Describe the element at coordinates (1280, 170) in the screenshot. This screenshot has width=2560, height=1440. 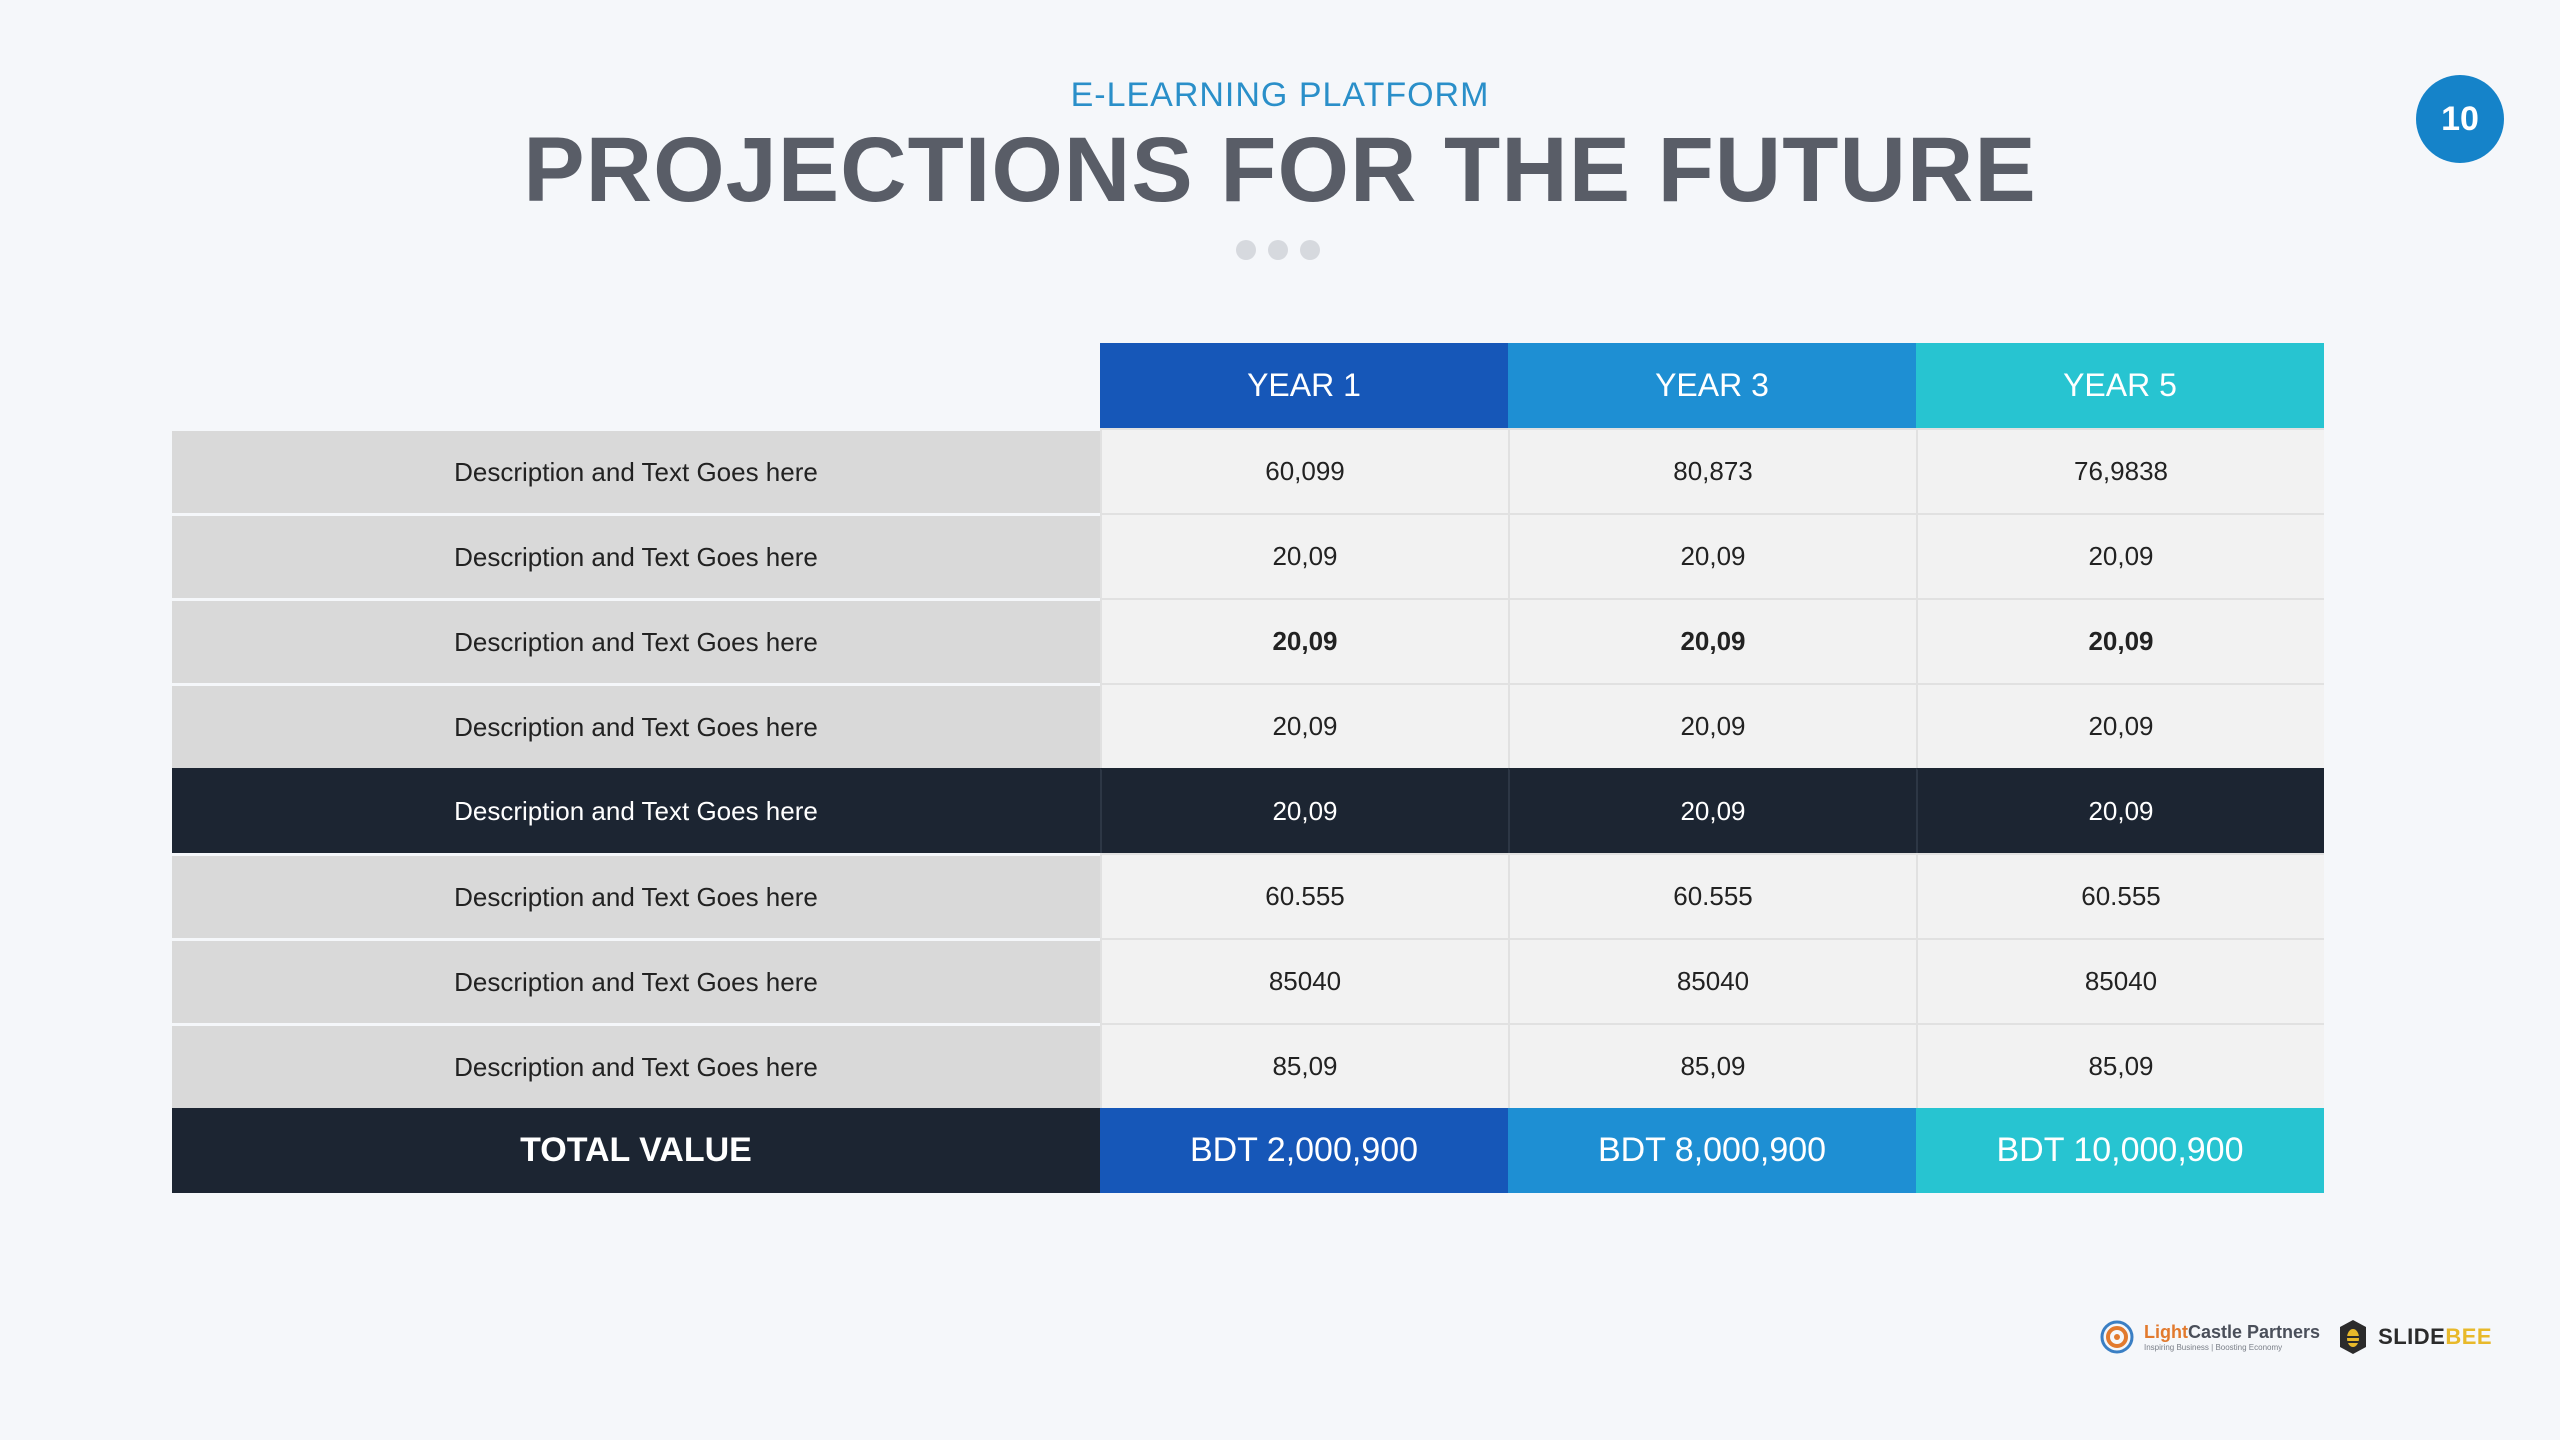
I see `slide-title: PROJECTIONS FOR THE FUTURE` at that location.